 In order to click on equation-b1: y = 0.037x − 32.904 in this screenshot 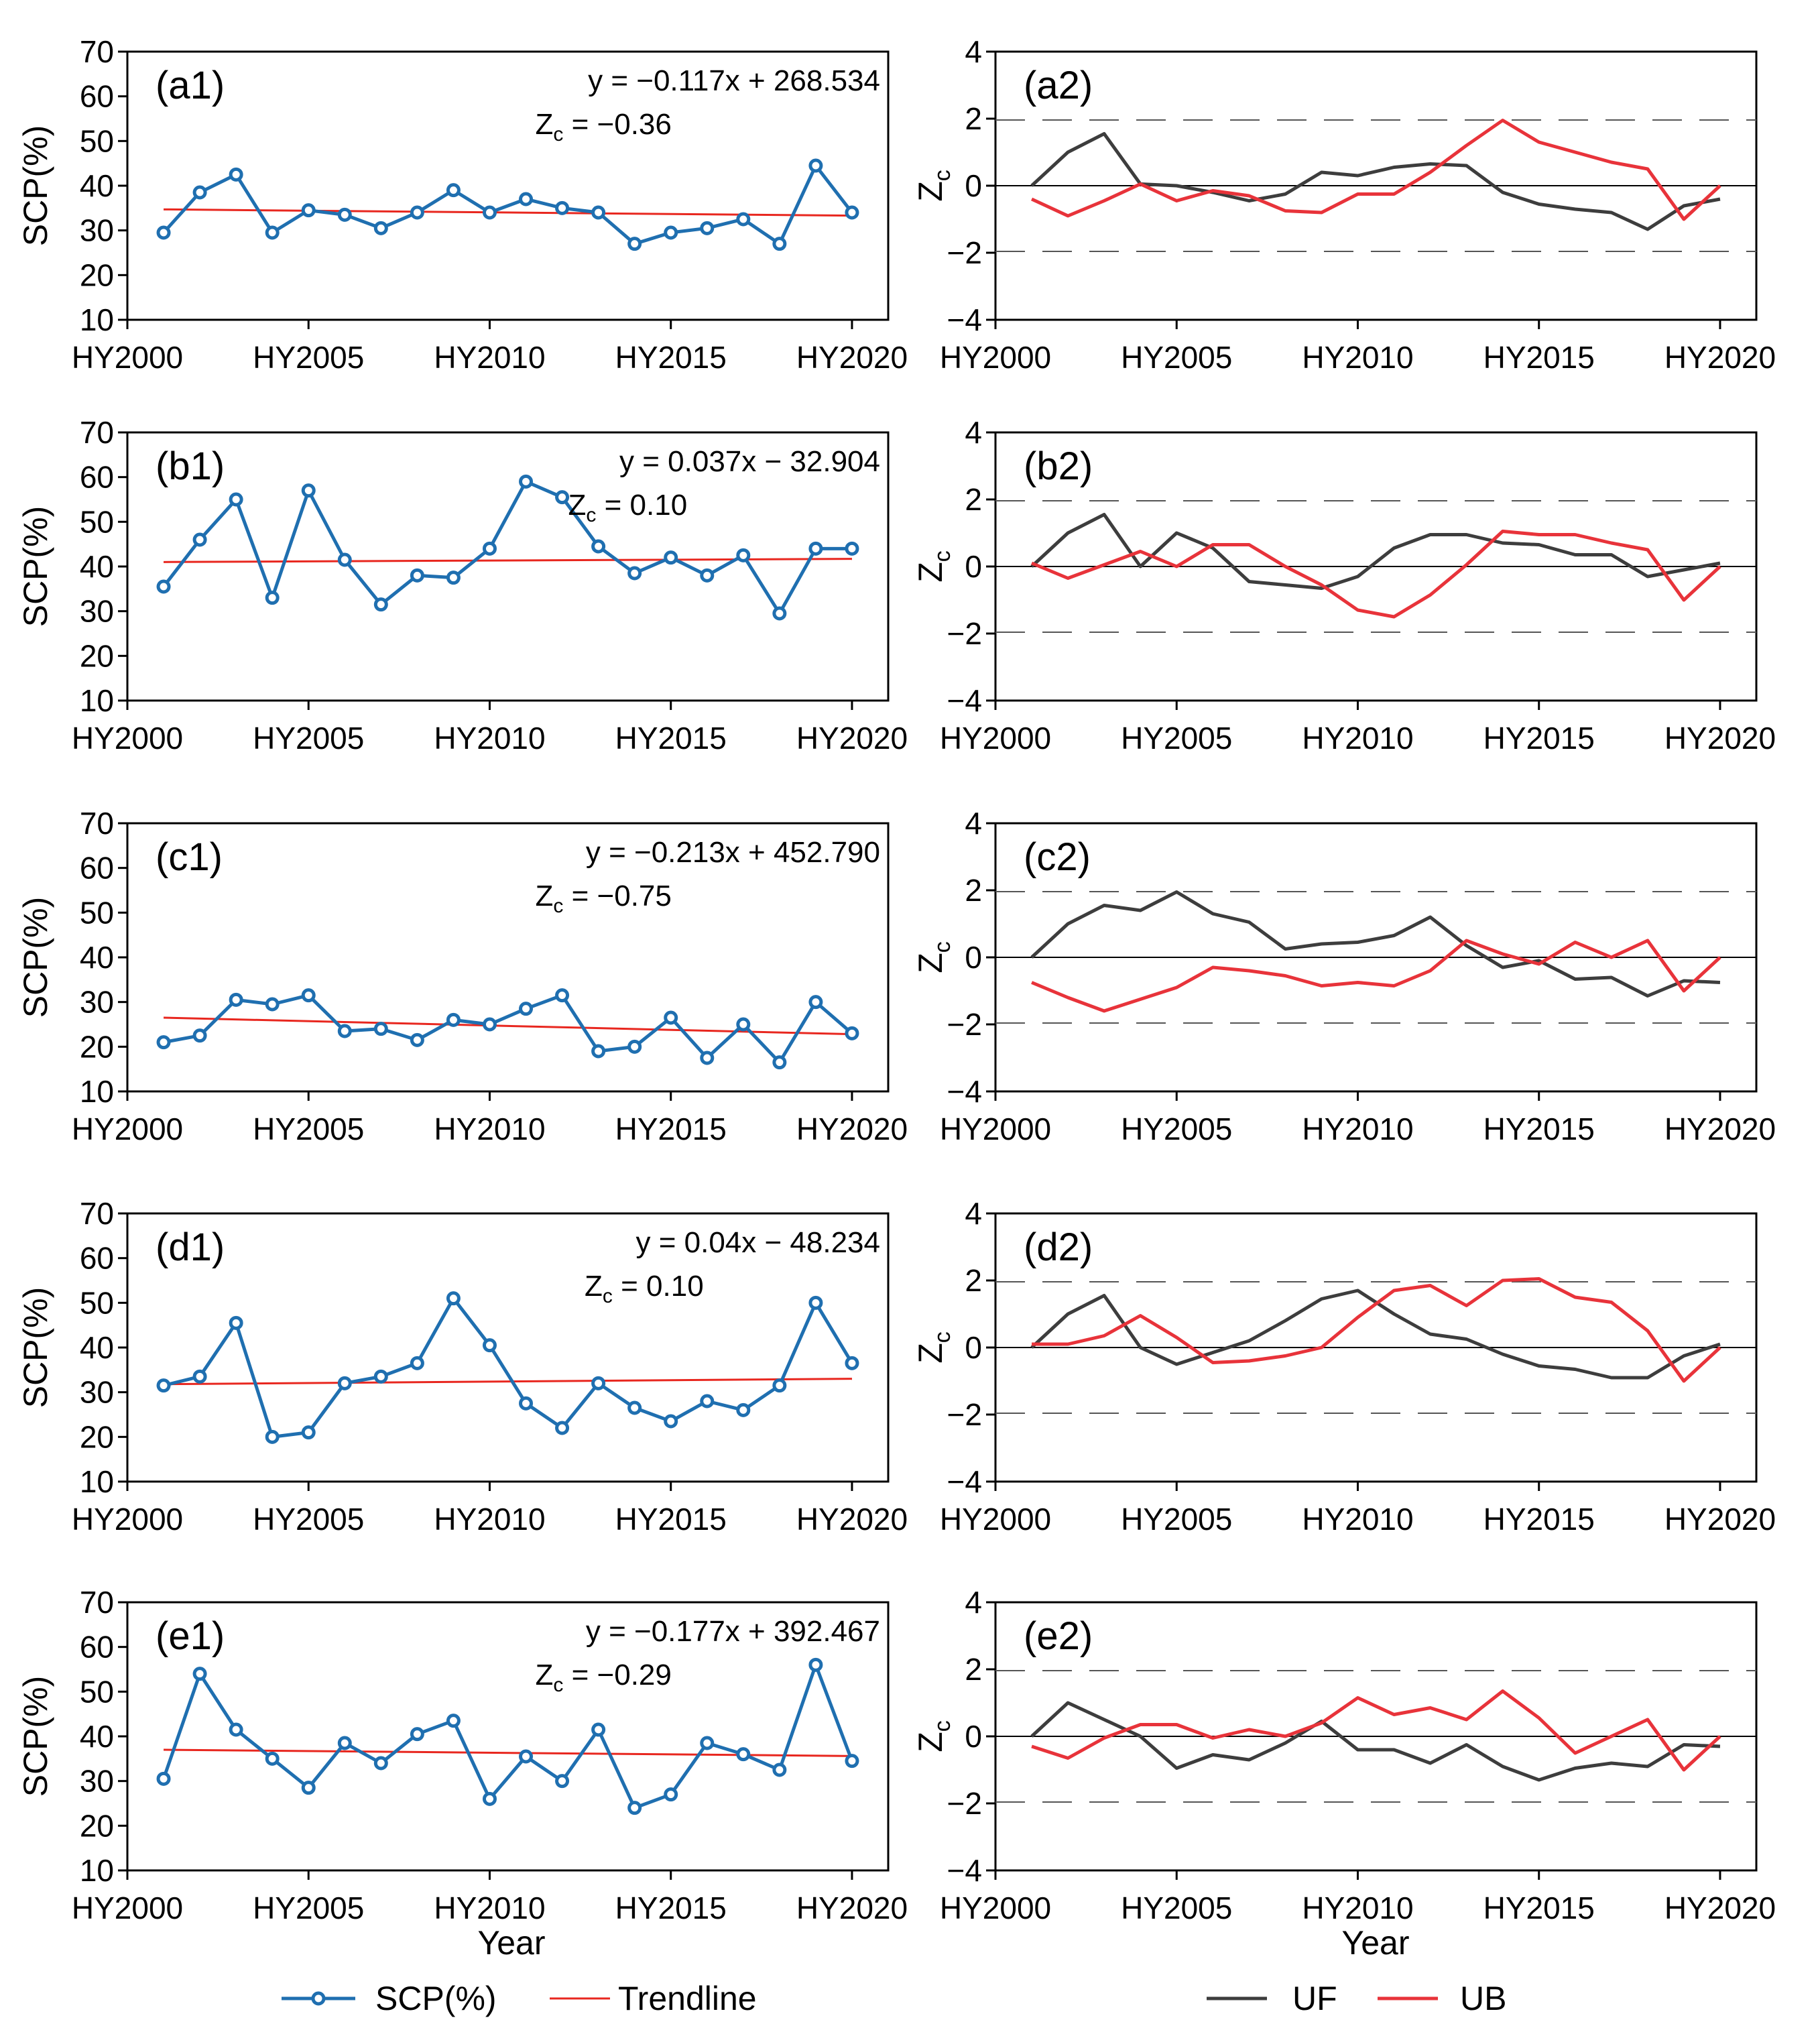, I will do `click(749, 461)`.